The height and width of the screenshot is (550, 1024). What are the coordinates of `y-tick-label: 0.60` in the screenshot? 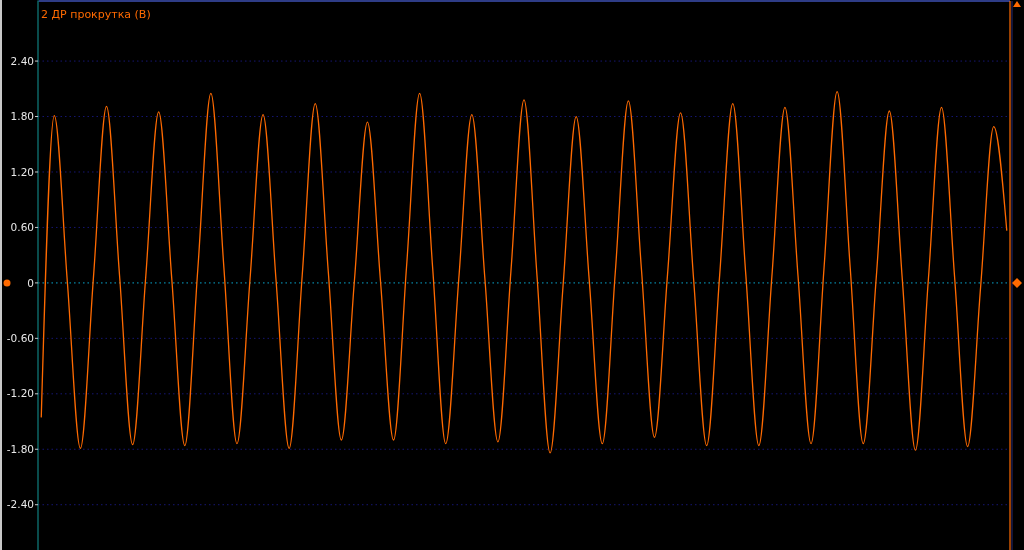 It's located at (22, 227).